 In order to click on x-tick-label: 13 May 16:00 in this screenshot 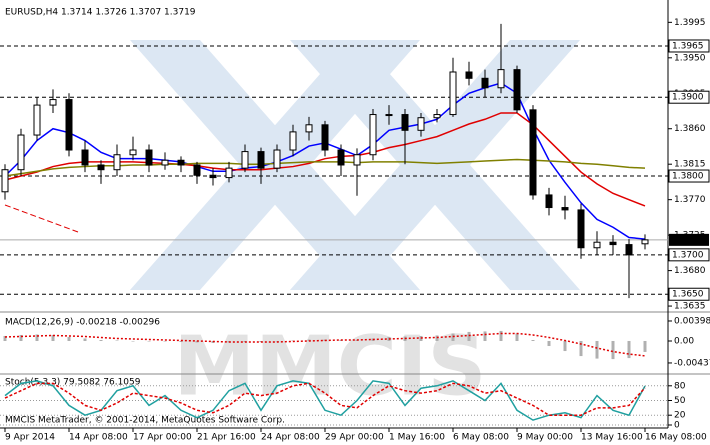, I will do `click(612, 438)`.